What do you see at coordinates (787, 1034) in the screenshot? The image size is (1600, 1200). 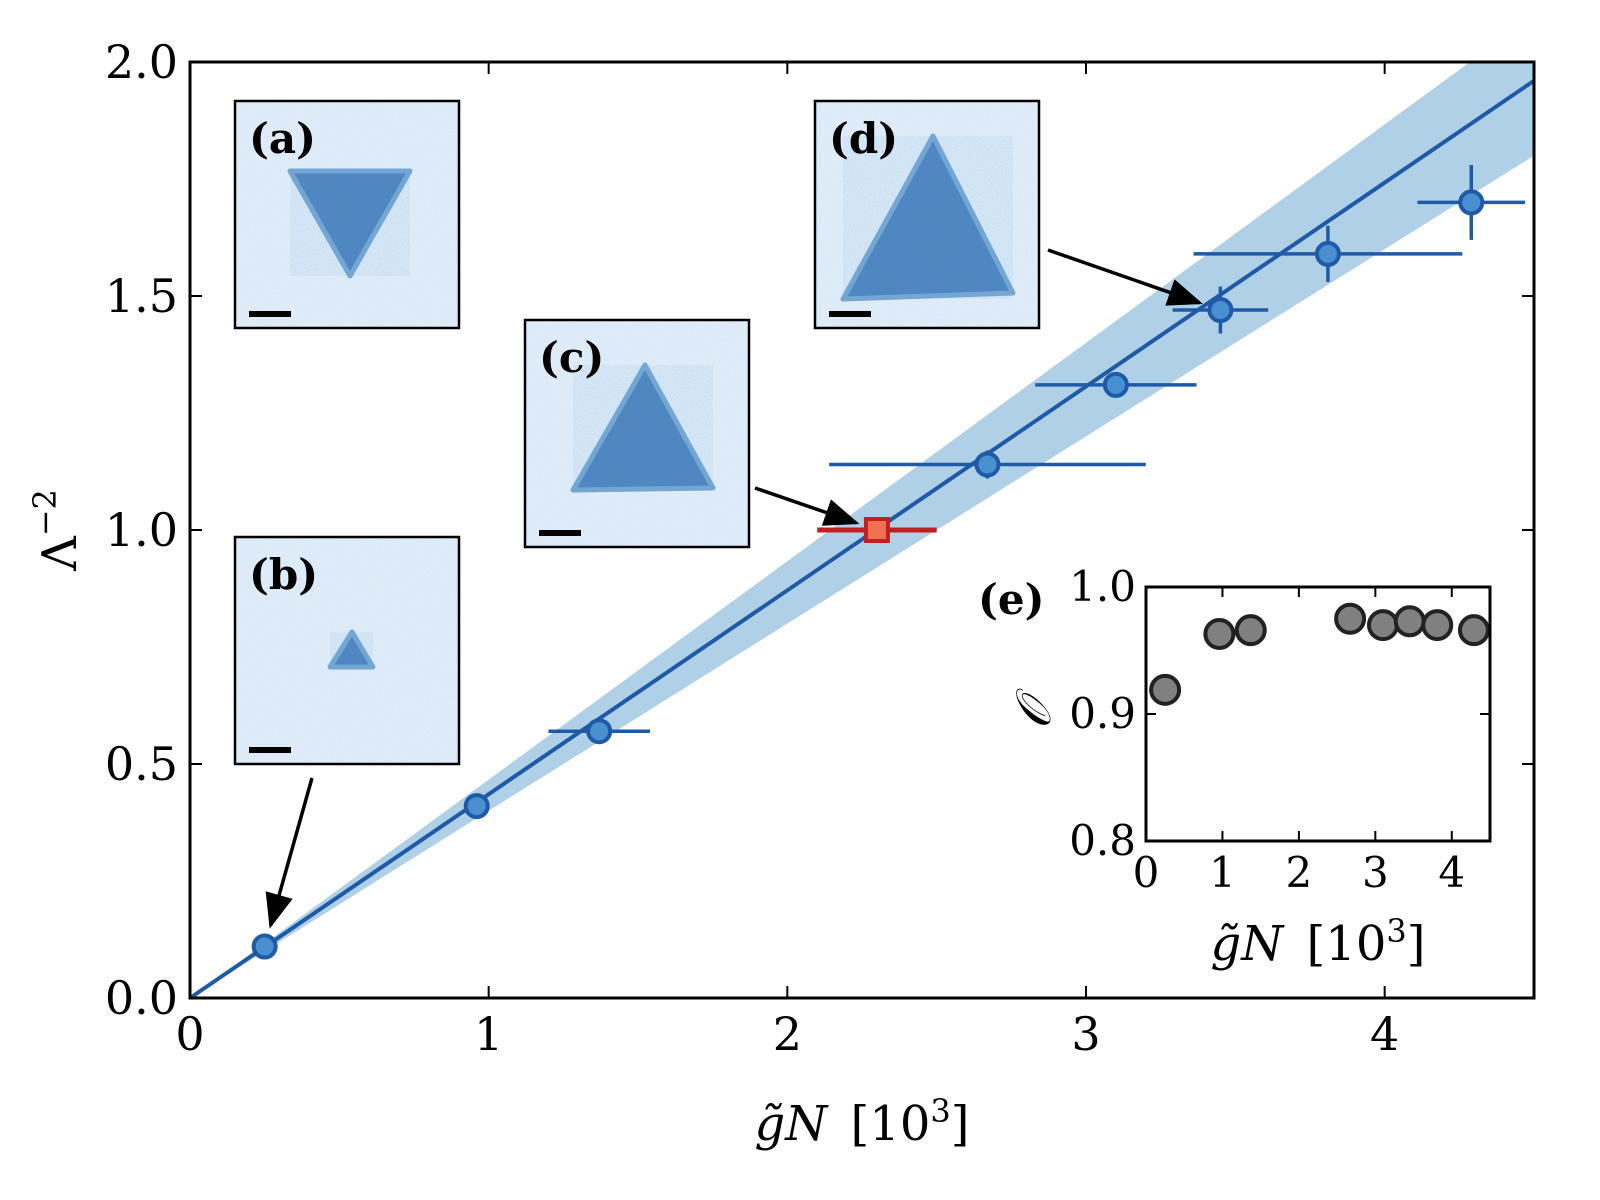 I see `x-tick-label: 2` at bounding box center [787, 1034].